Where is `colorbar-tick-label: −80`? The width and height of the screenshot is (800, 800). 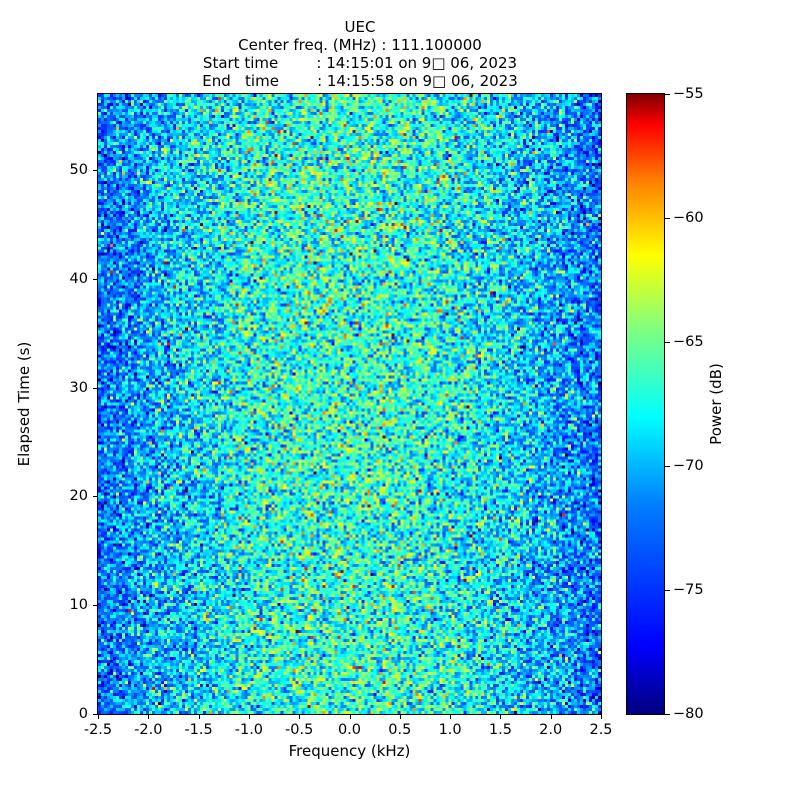 colorbar-tick-label: −80 is located at coordinates (688, 714).